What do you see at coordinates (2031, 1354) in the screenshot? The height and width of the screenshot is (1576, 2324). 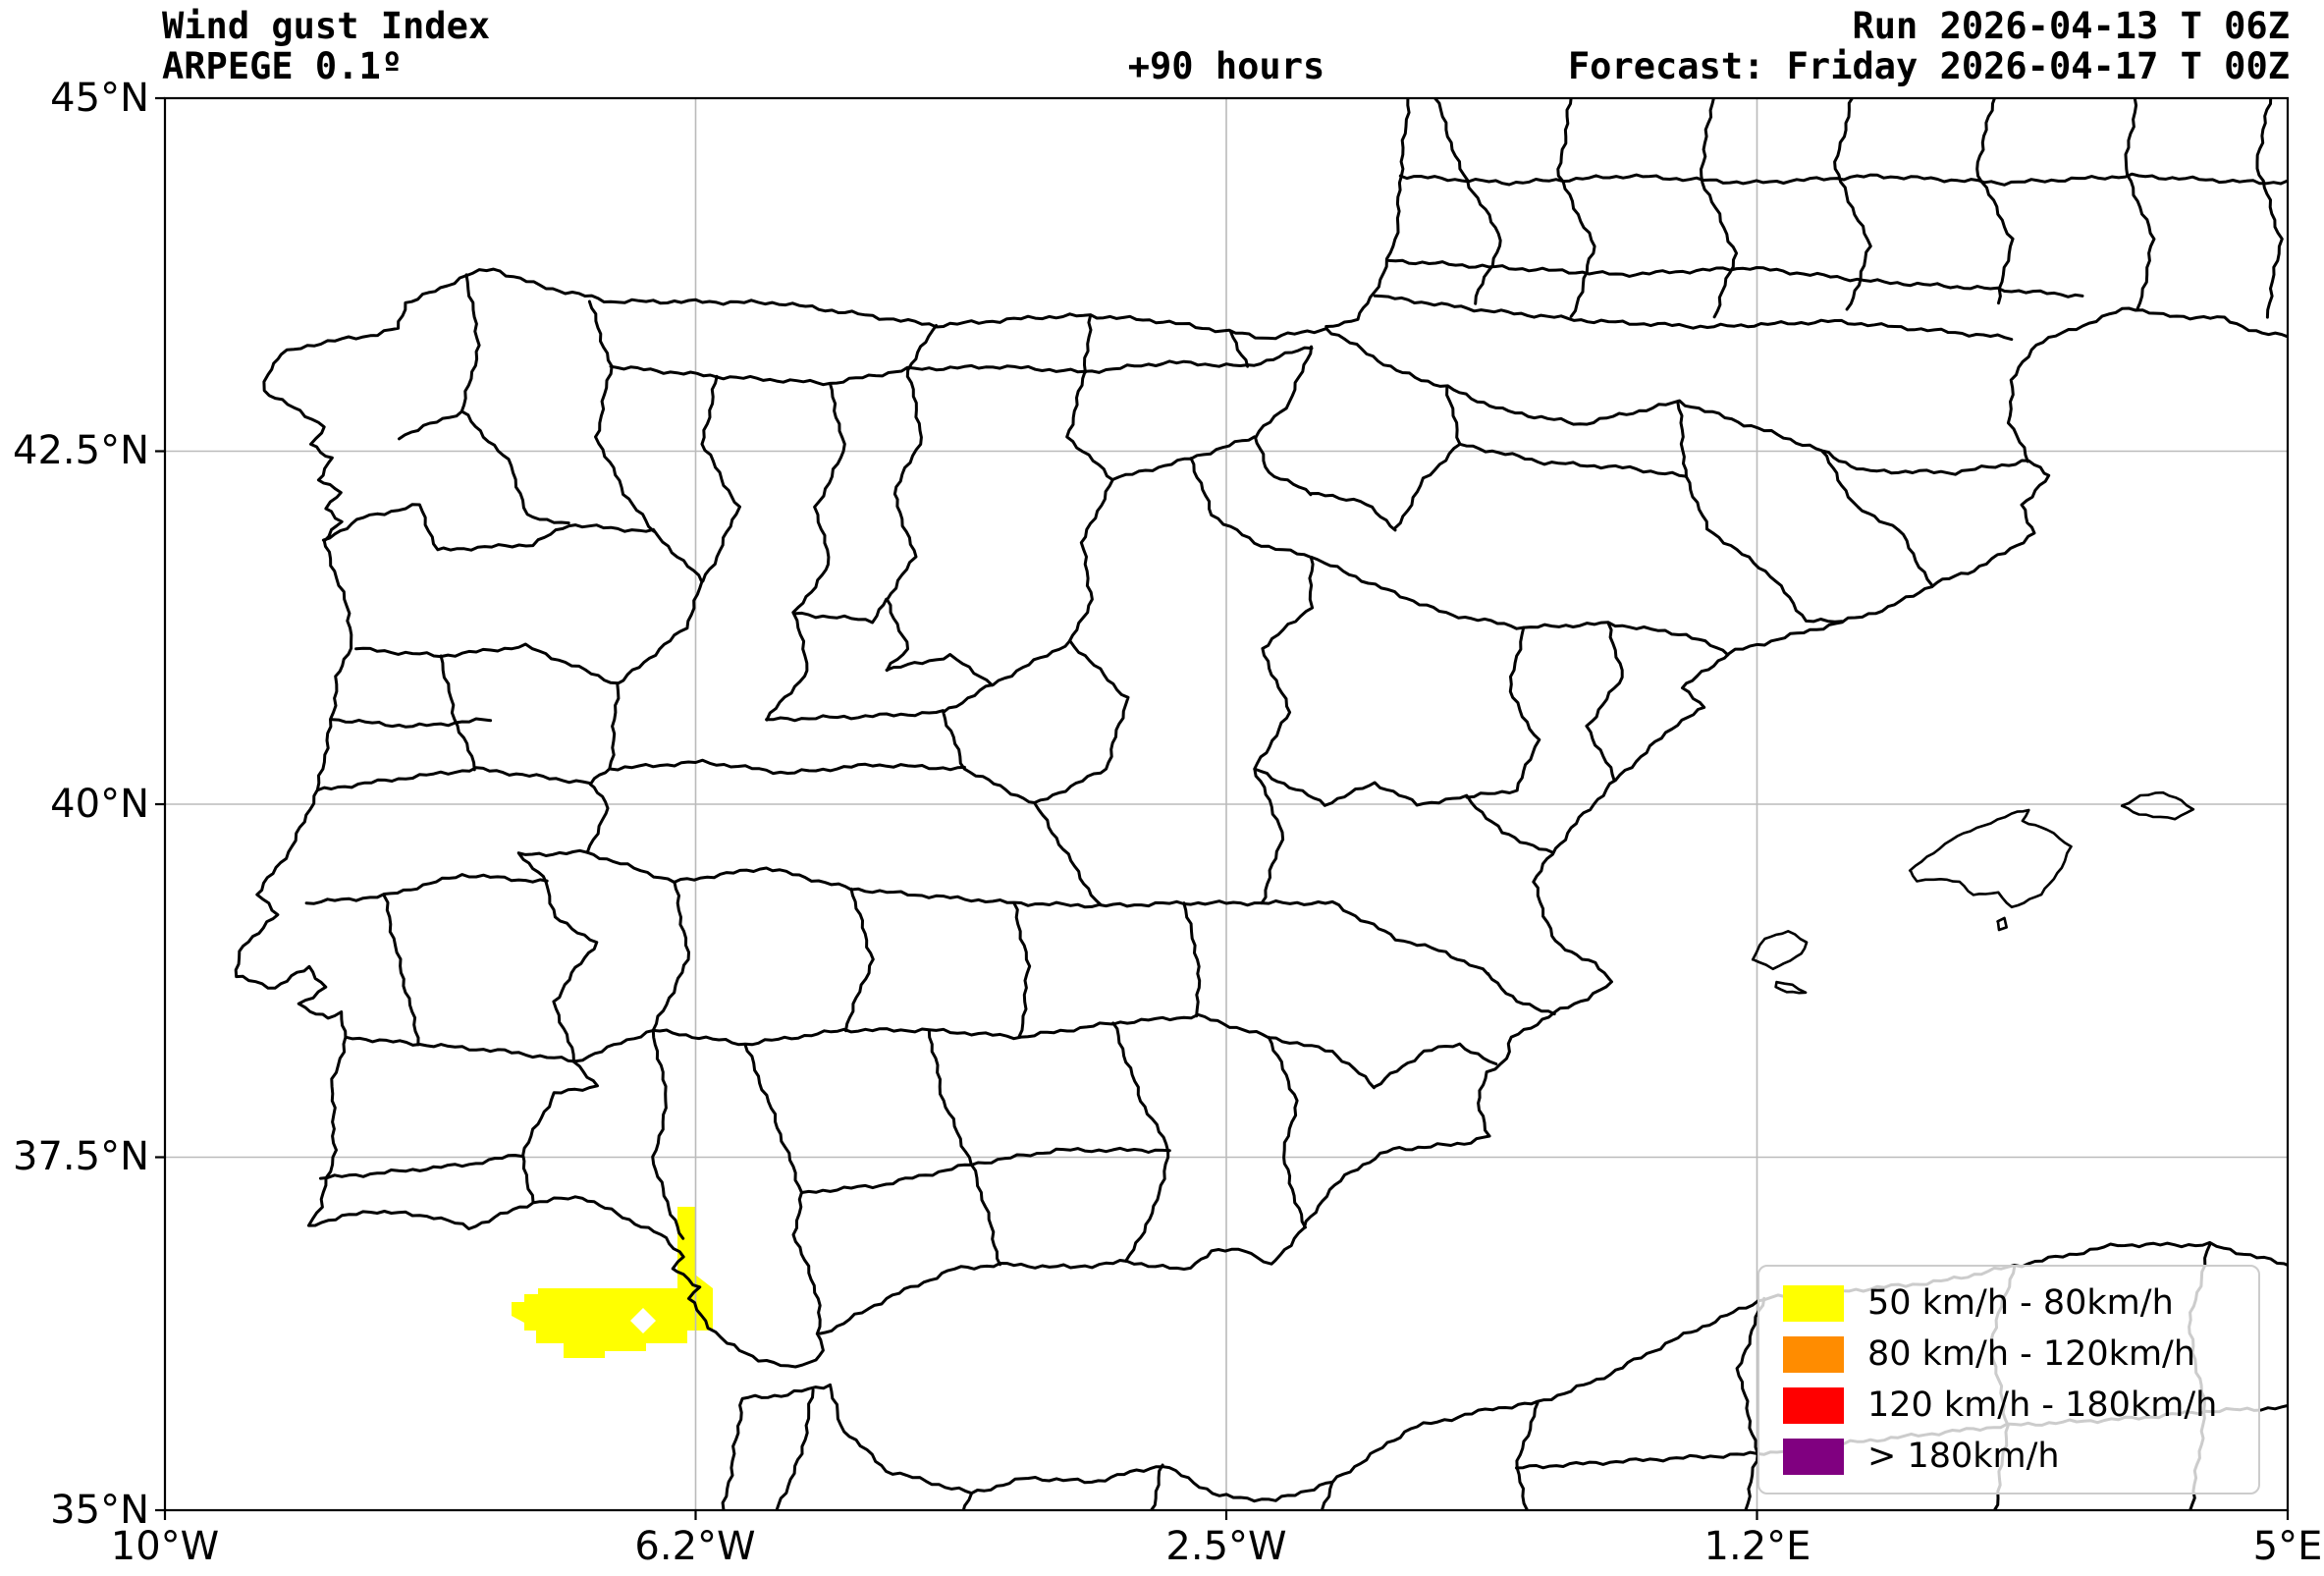 I see `legend-label: 80 km/h - 120km/h` at bounding box center [2031, 1354].